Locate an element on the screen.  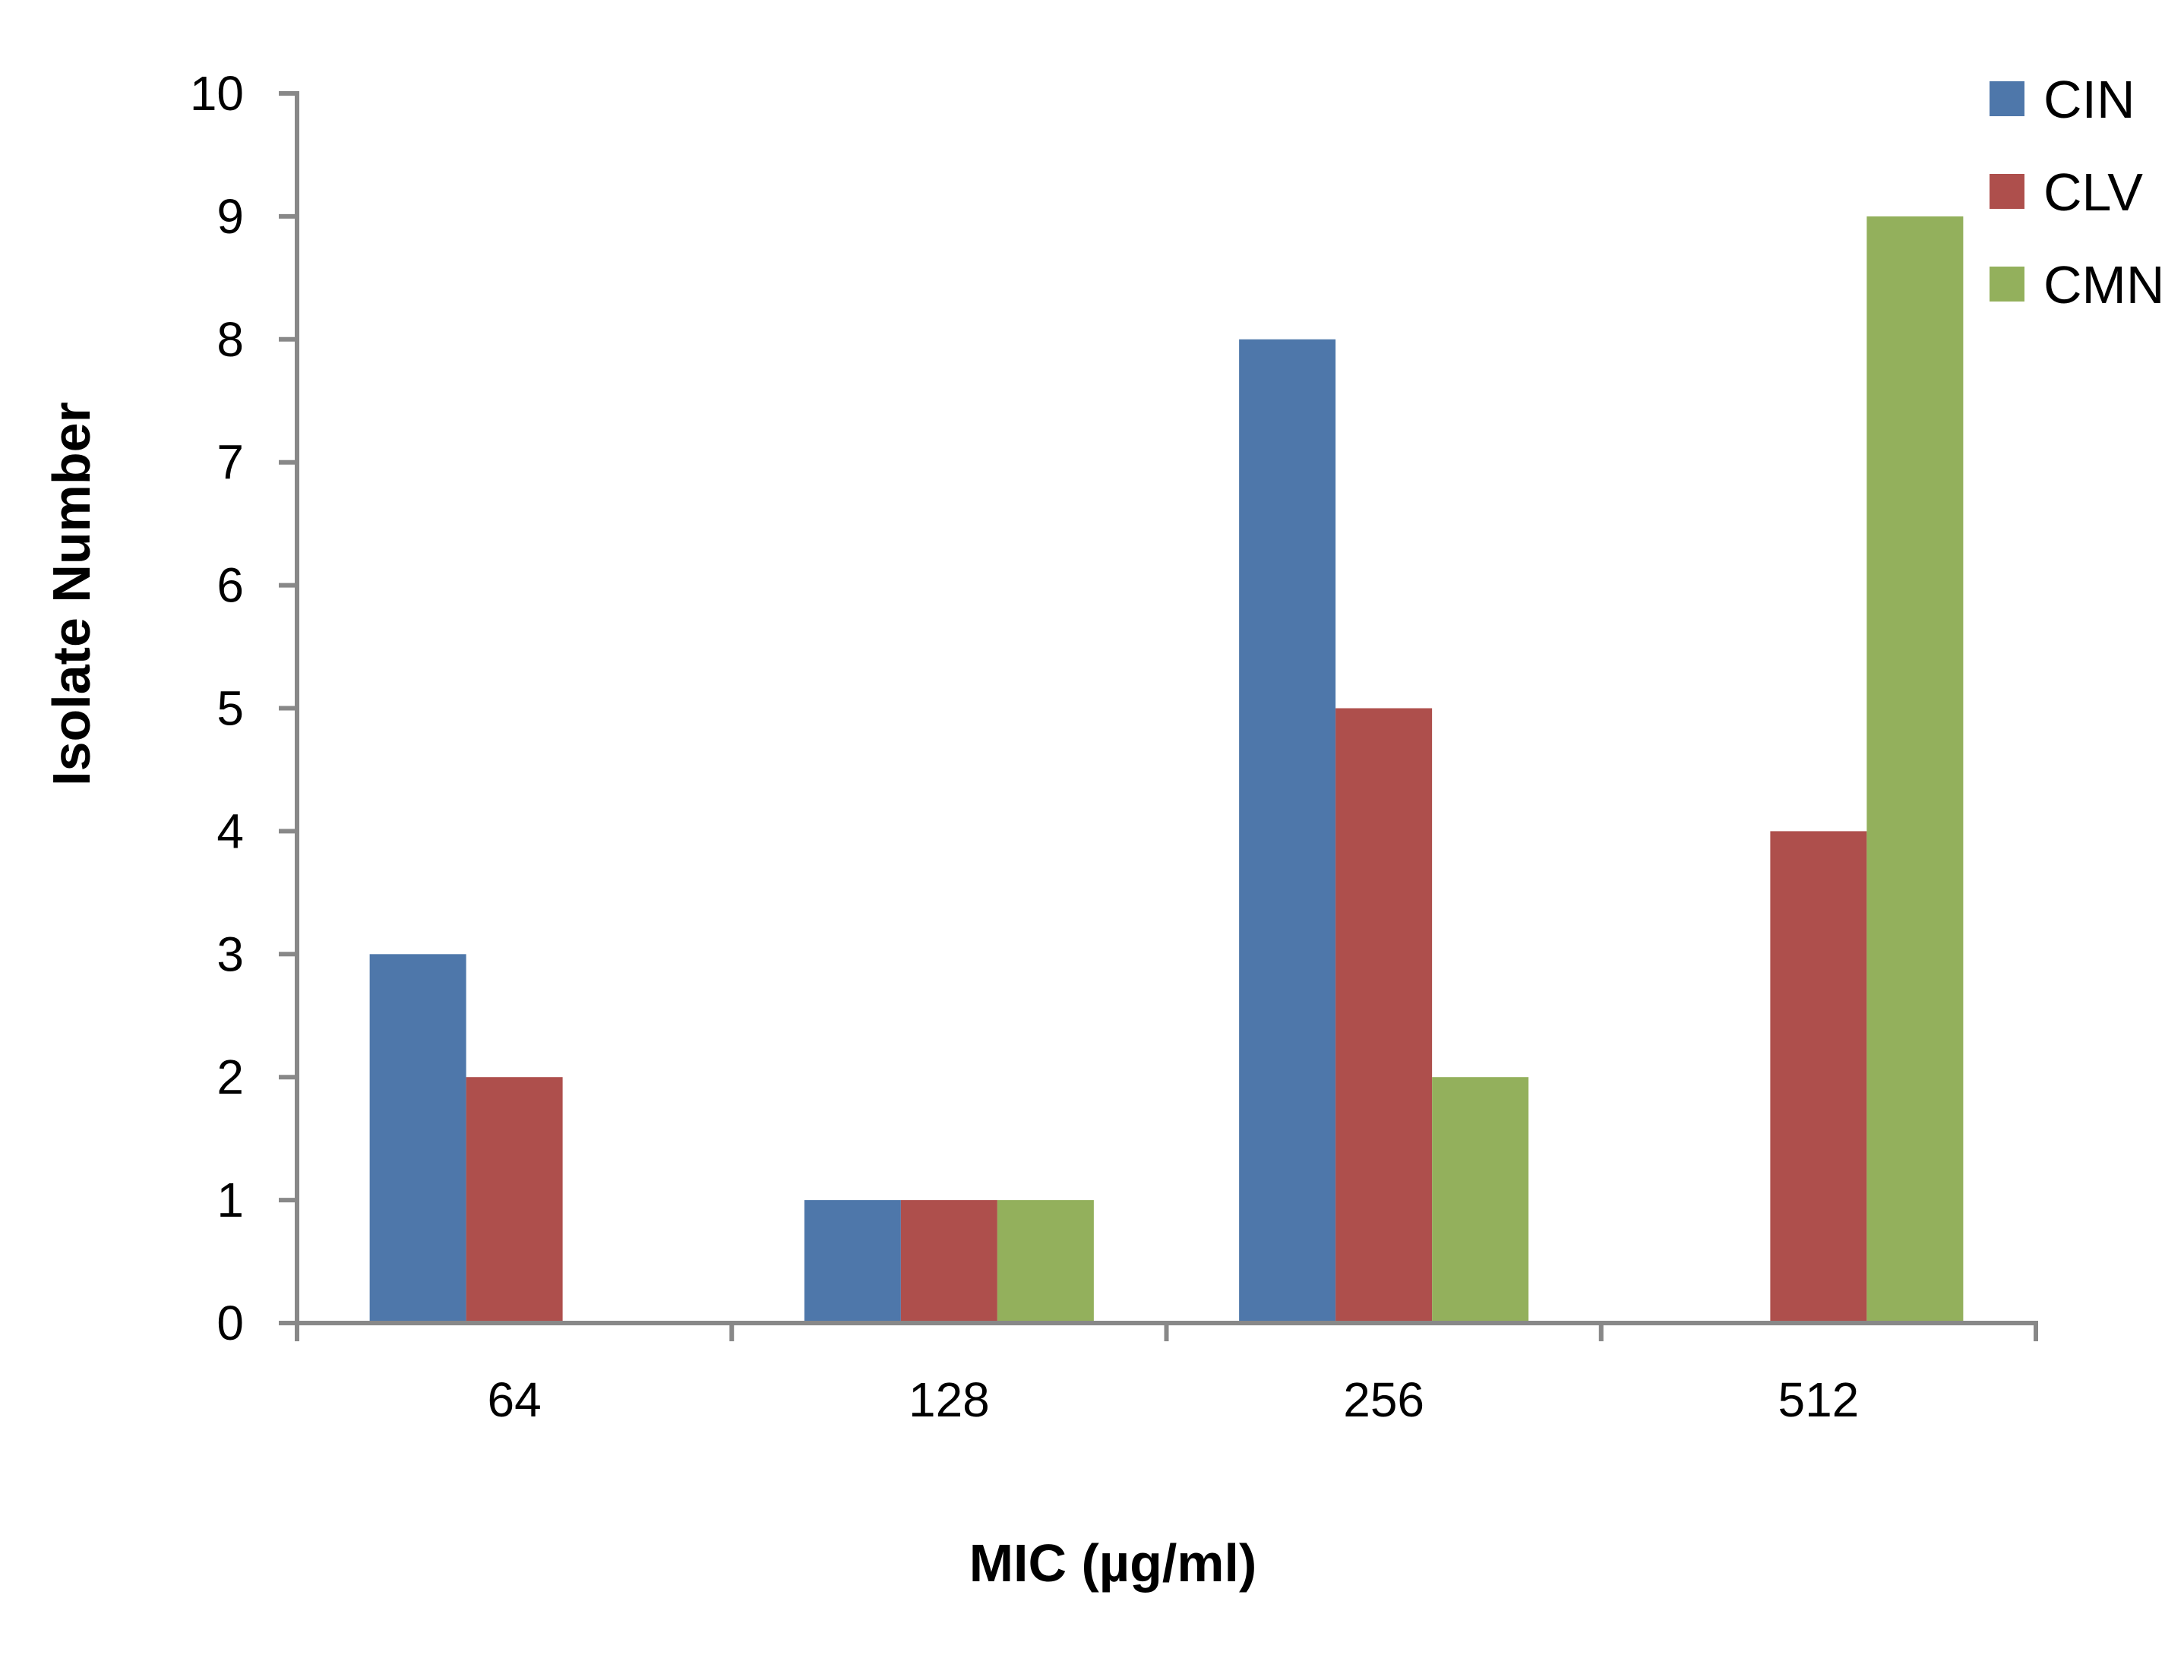
y-tick-label: 9 is located at coordinates (231, 217).